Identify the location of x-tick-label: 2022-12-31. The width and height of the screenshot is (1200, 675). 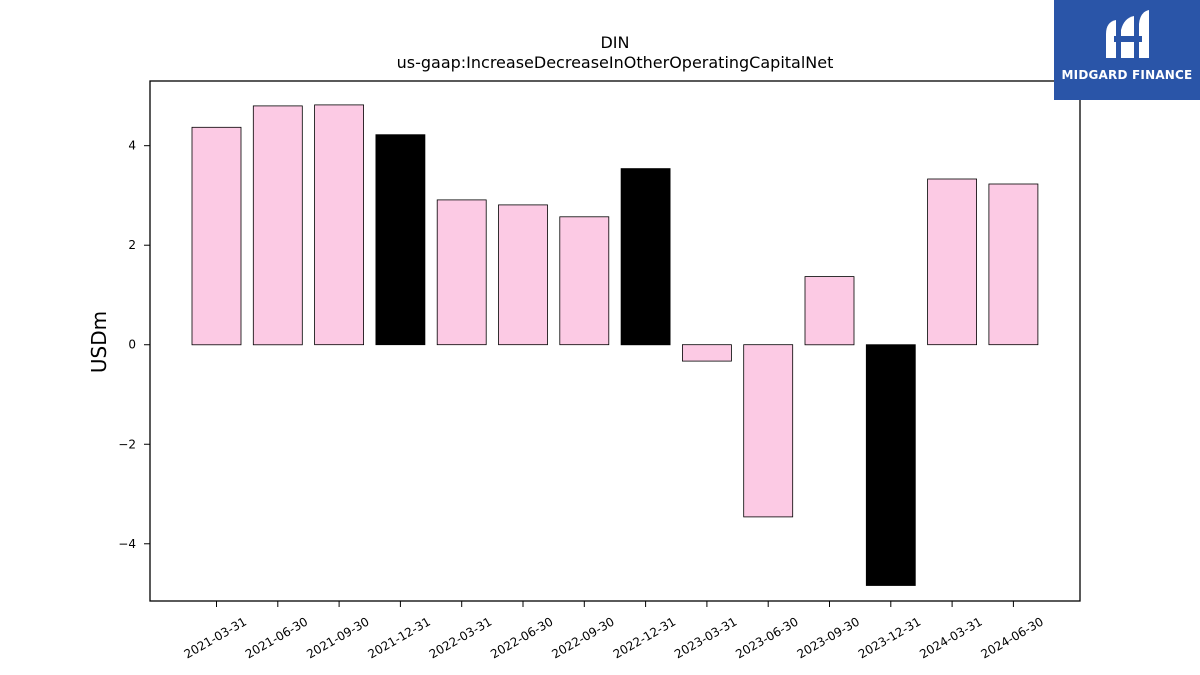
(644, 637).